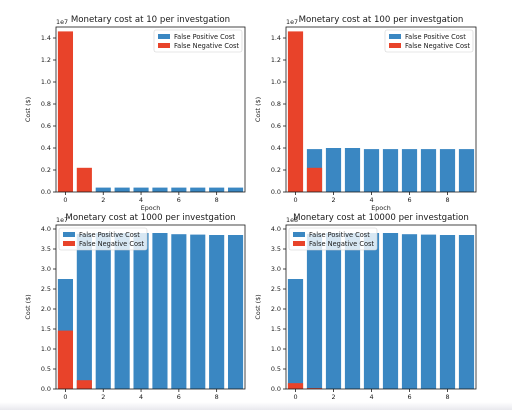 The image size is (512, 410). What do you see at coordinates (276, 229) in the screenshot?
I see `y-tick-label: 4.0` at bounding box center [276, 229].